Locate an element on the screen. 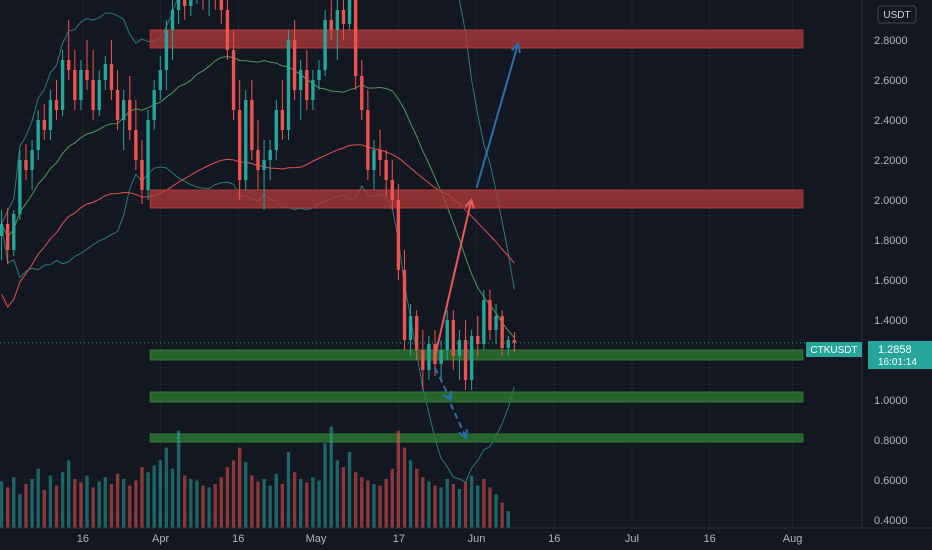 The image size is (932, 550). y-tick-label: 1.8000 is located at coordinates (891, 241).